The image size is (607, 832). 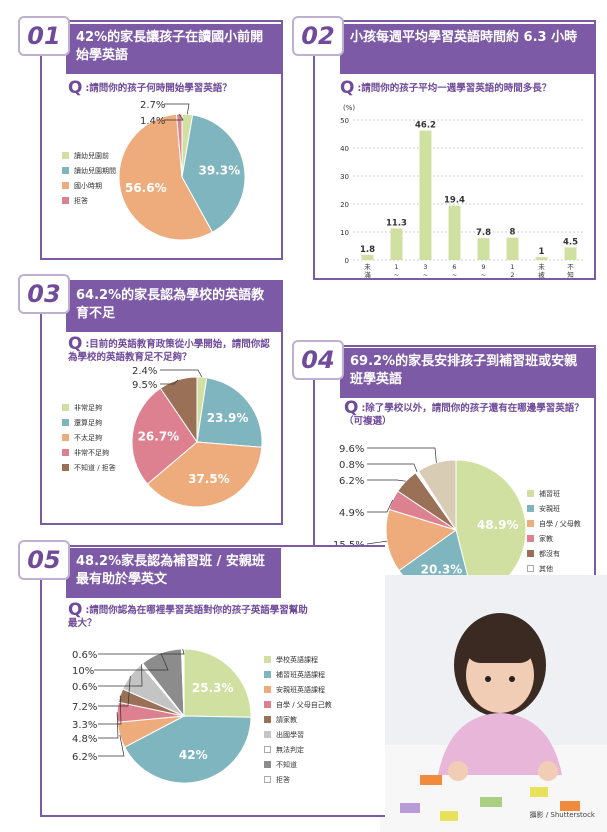 I want to click on photo-credit: 攝影 / Shutterstock, so click(x=562, y=815).